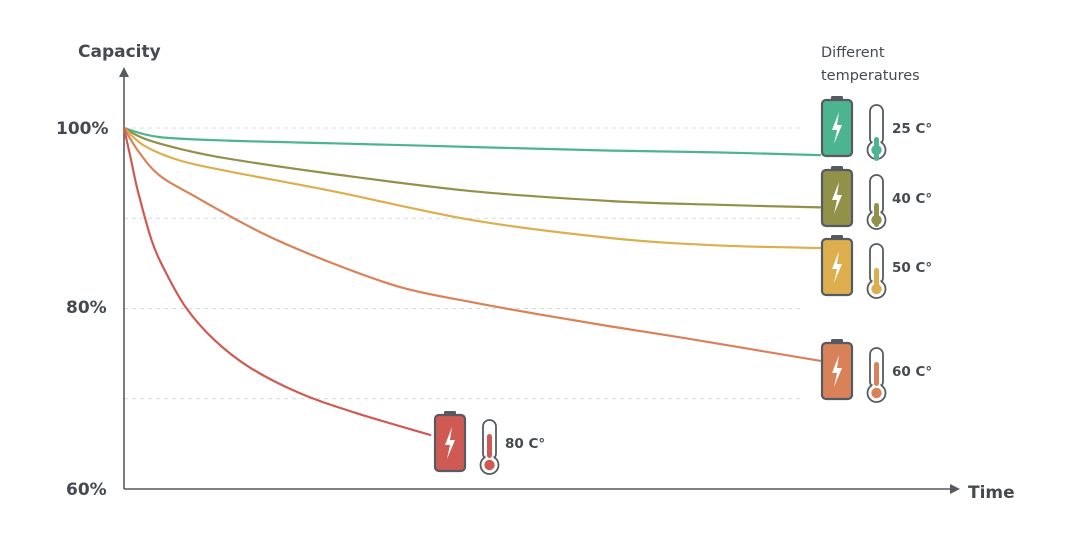 The width and height of the screenshot is (1076, 542). Describe the element at coordinates (86, 308) in the screenshot. I see `y-tick-80: 80%` at that location.